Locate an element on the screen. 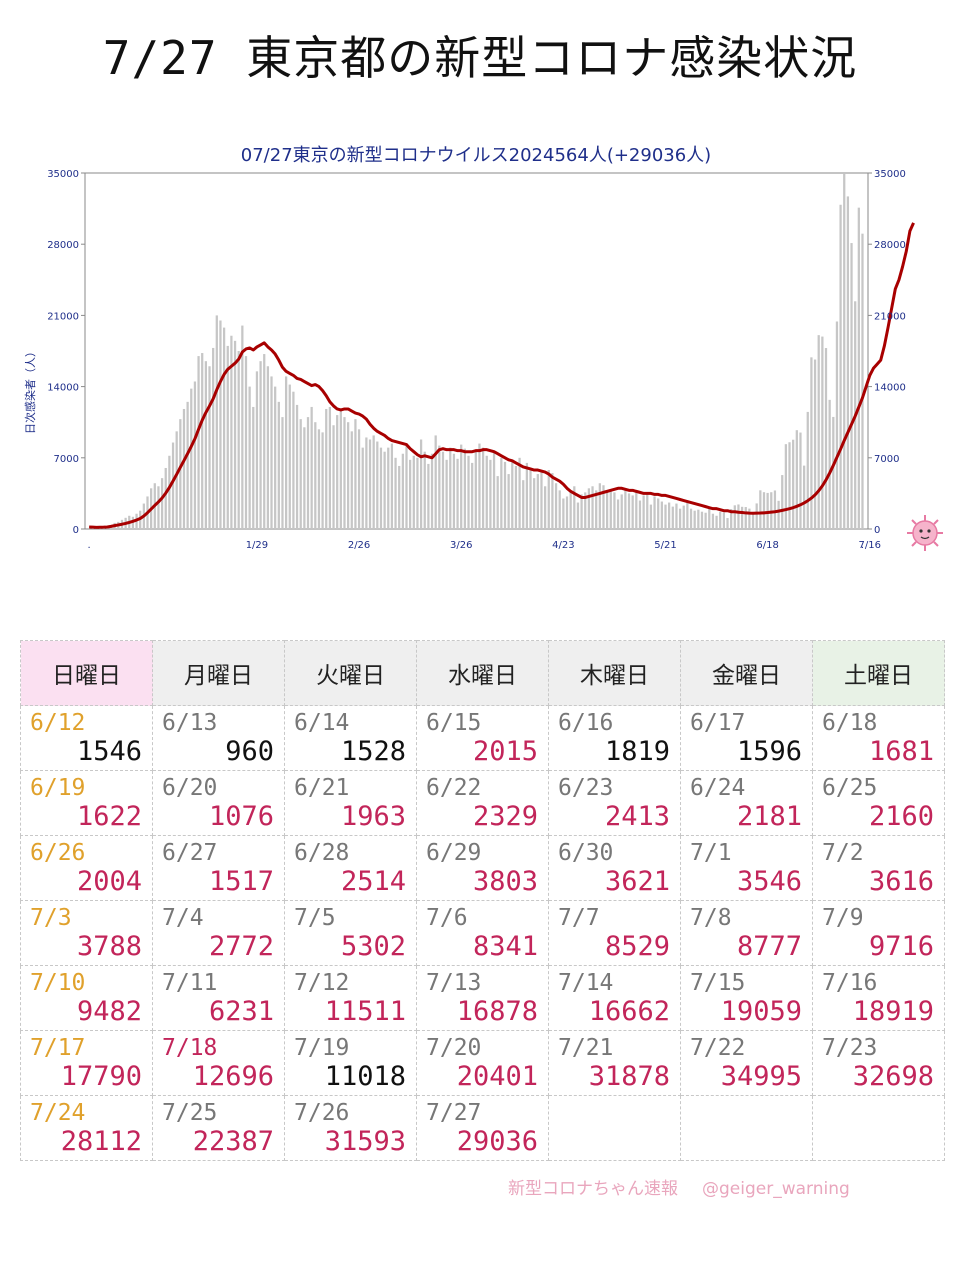 The image size is (960, 1280). day-case-count: 2772 is located at coordinates (241, 946).